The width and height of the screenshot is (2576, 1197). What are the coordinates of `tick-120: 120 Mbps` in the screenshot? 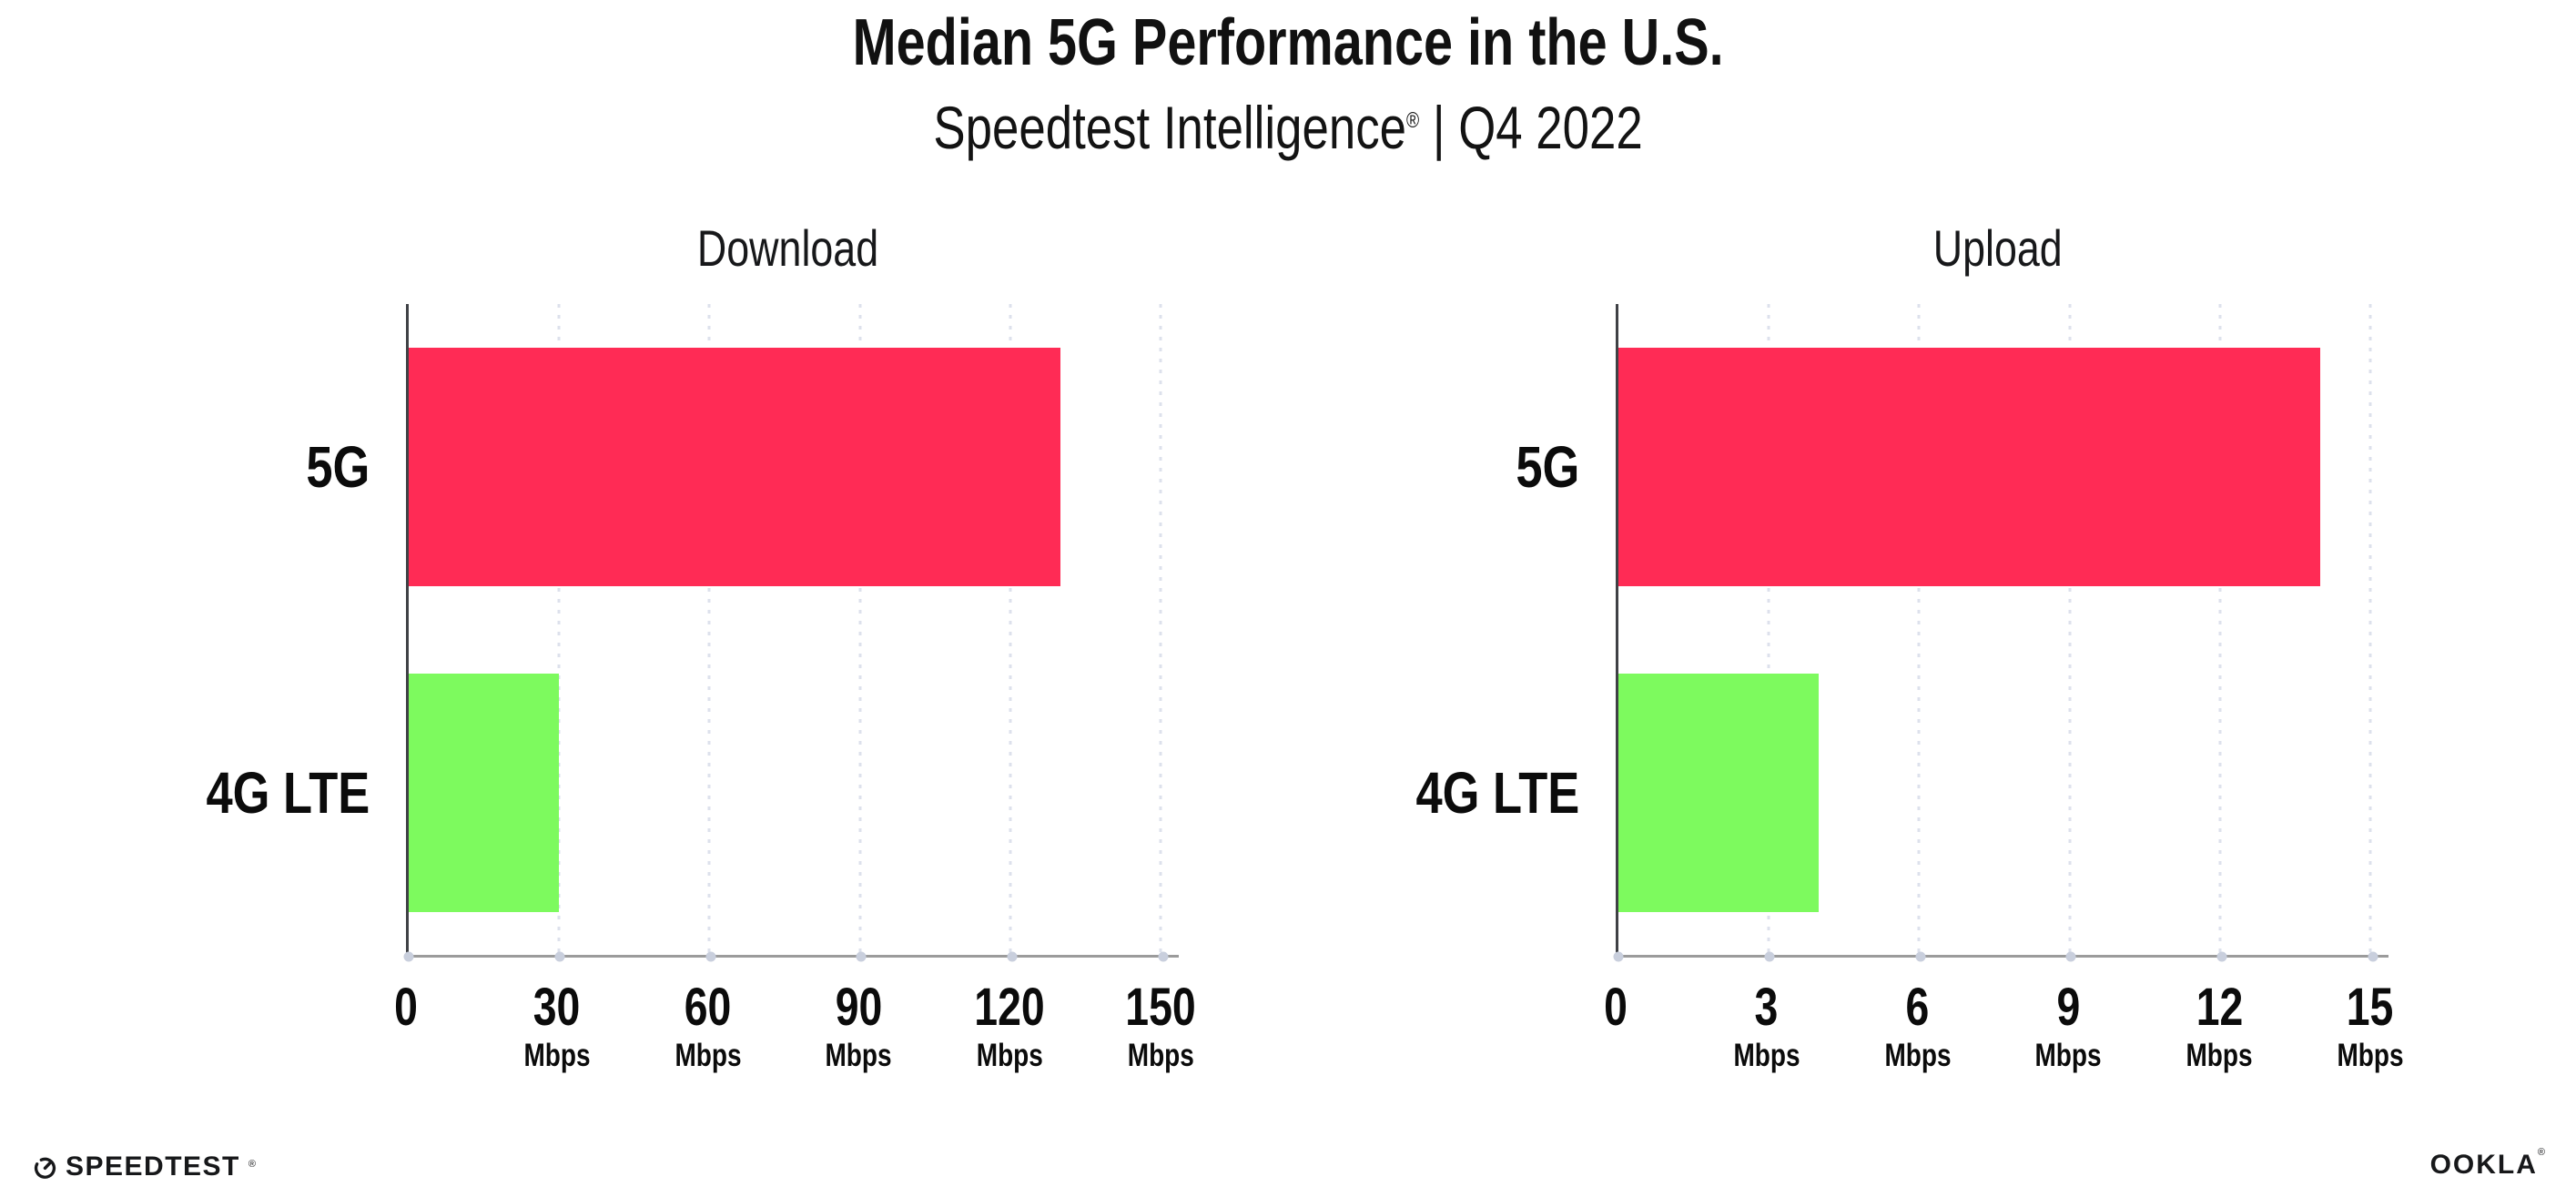 It's located at (1010, 1027).